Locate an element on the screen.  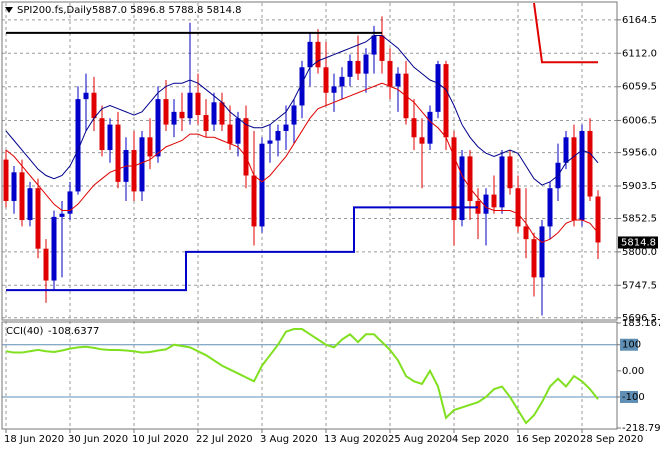
x-tick-label: 30 Jun 2020 is located at coordinates (98, 439).